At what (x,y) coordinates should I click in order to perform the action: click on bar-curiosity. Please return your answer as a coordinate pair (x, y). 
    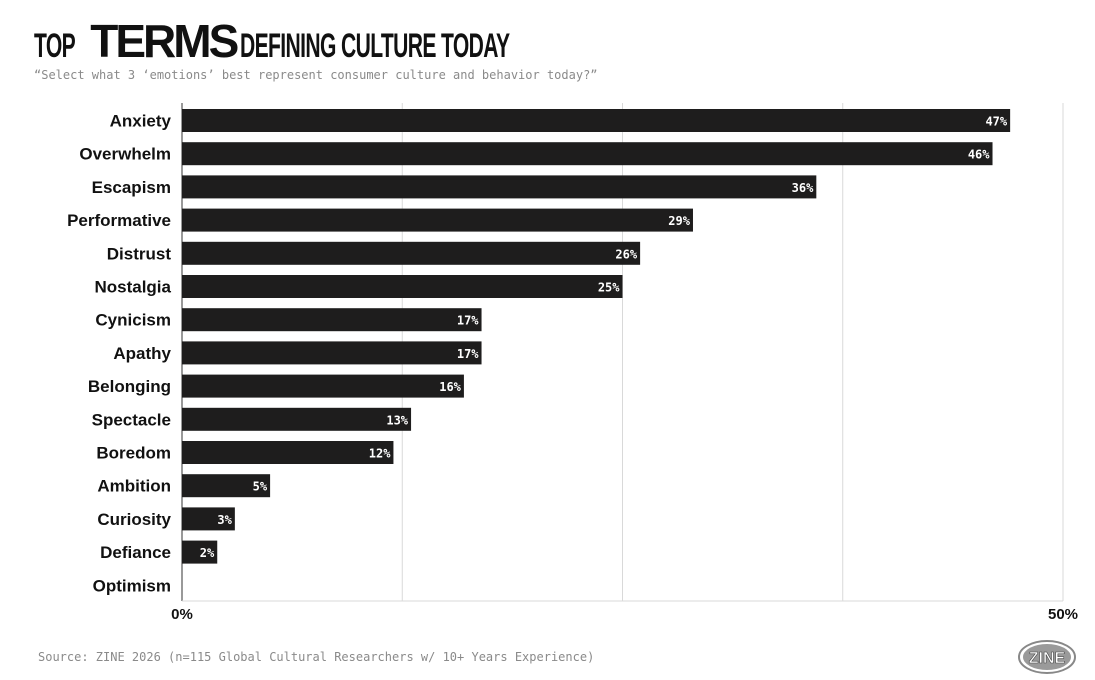
    Looking at the image, I should click on (208, 519).